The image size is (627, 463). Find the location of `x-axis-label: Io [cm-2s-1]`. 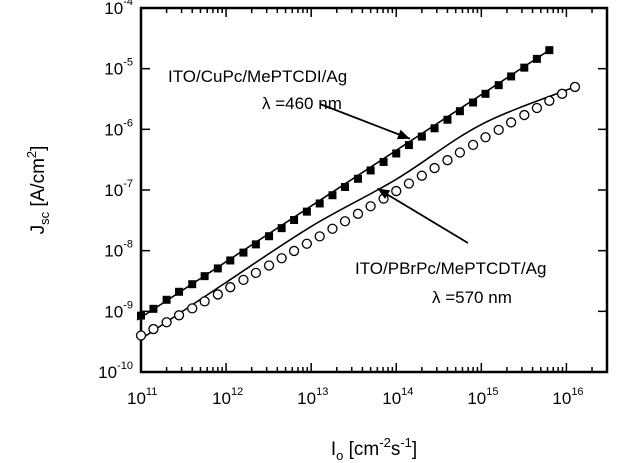

x-axis-label: Io [cm-2s-1] is located at coordinates (374, 449).